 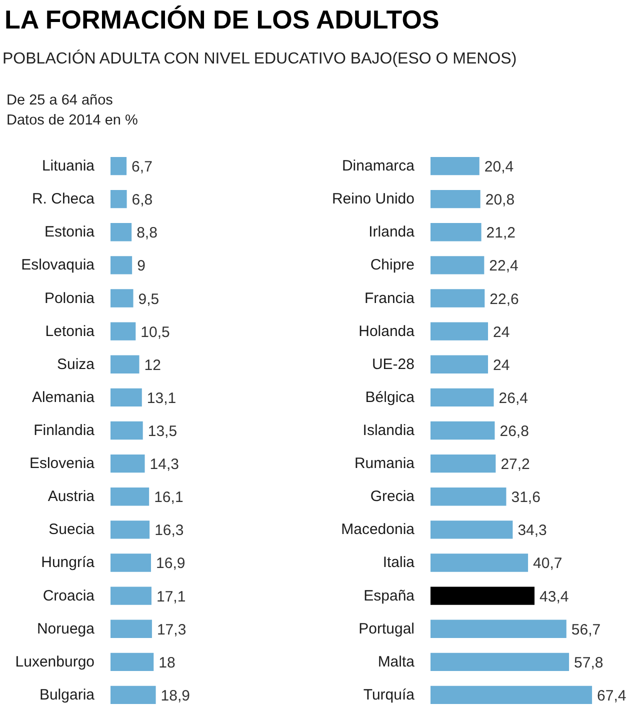 I want to click on y-tick-label: Estonia, so click(x=70, y=232).